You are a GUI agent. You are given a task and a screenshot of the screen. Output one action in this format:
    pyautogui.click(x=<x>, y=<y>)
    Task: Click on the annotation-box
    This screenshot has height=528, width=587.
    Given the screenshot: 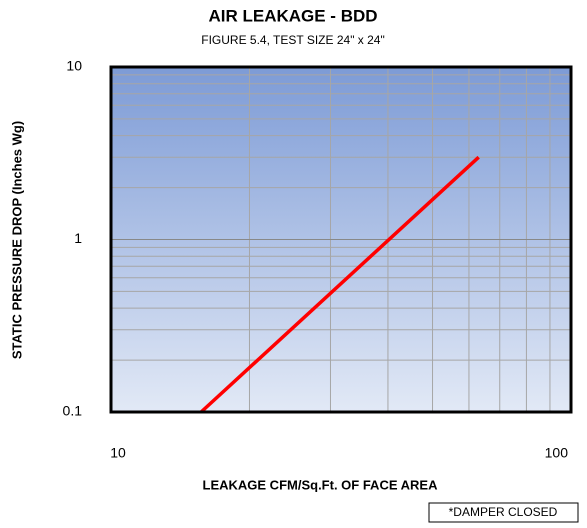 What is the action you would take?
    pyautogui.click(x=503, y=512)
    